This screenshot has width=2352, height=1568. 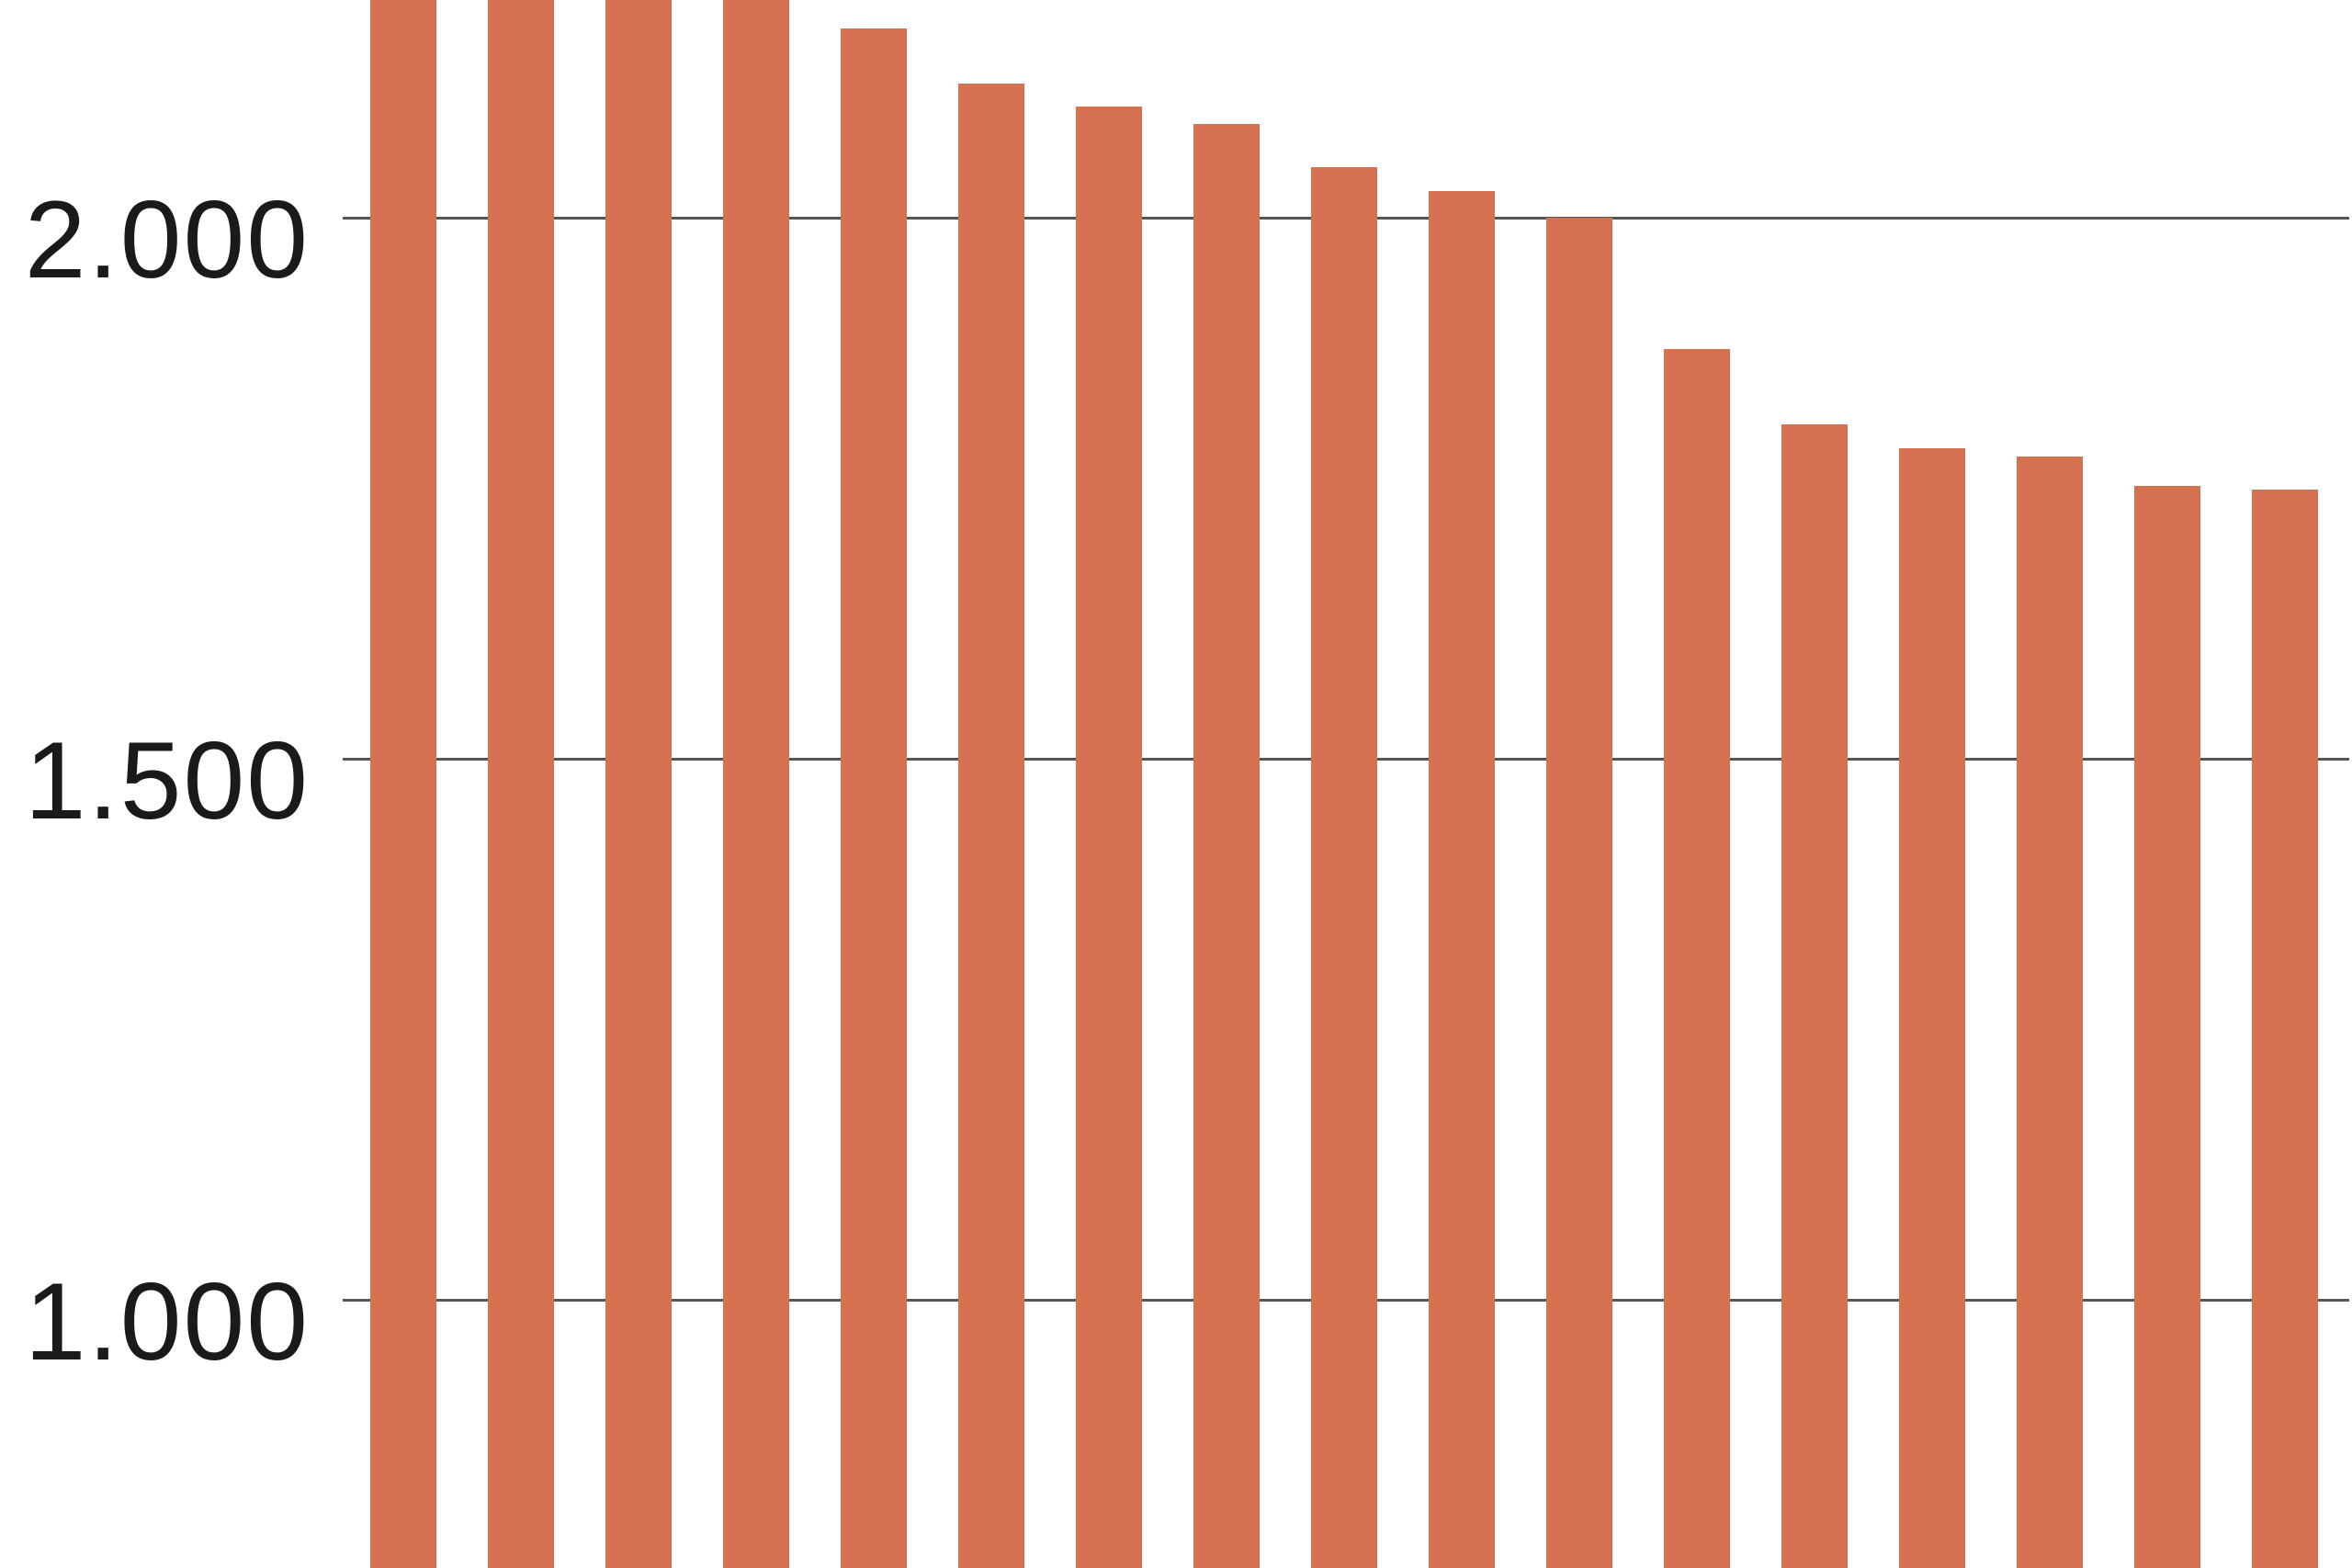 What do you see at coordinates (167, 240) in the screenshot?
I see `y-tick-label-2000: 2.000` at bounding box center [167, 240].